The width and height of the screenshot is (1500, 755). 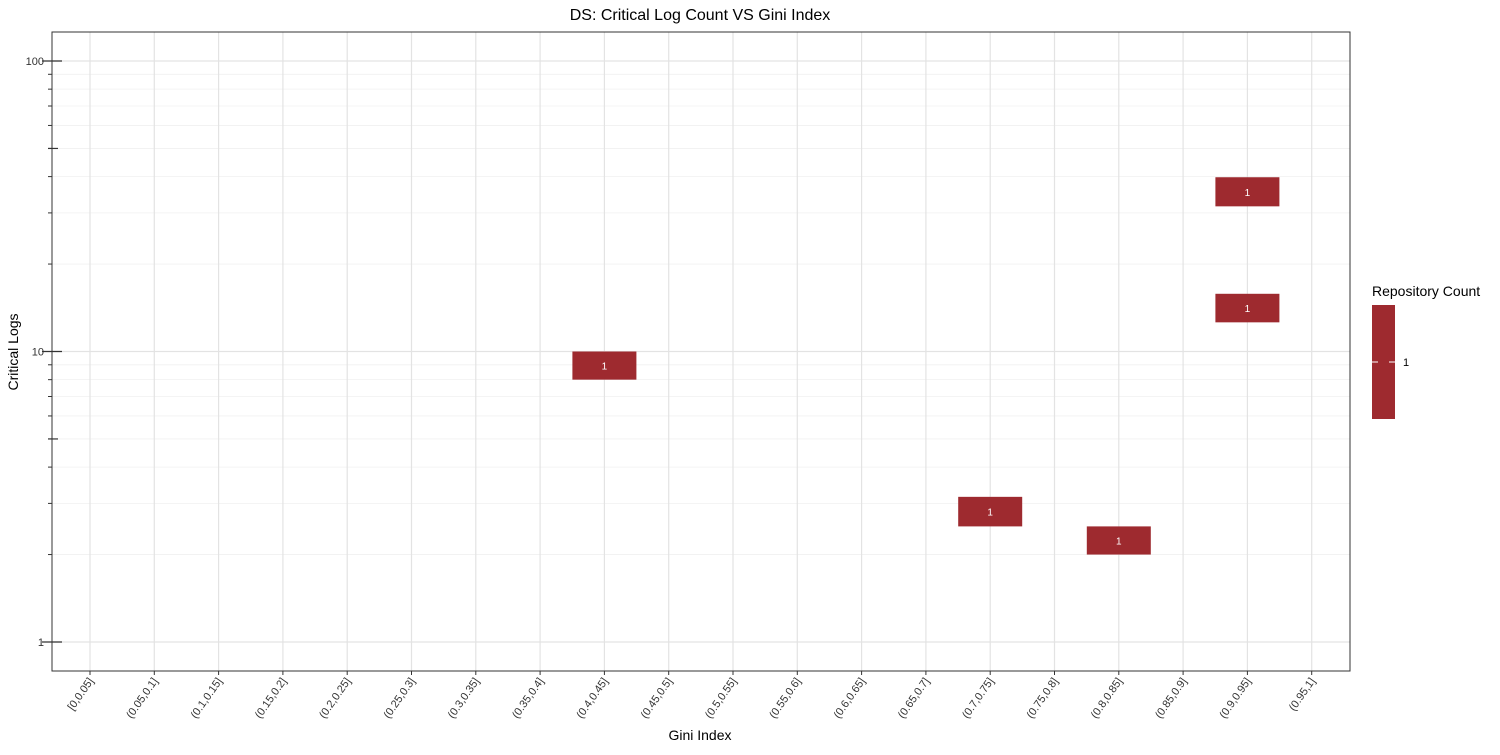 What do you see at coordinates (1235, 698) in the screenshot?
I see `x-tick-label: (0.9,0.95]` at bounding box center [1235, 698].